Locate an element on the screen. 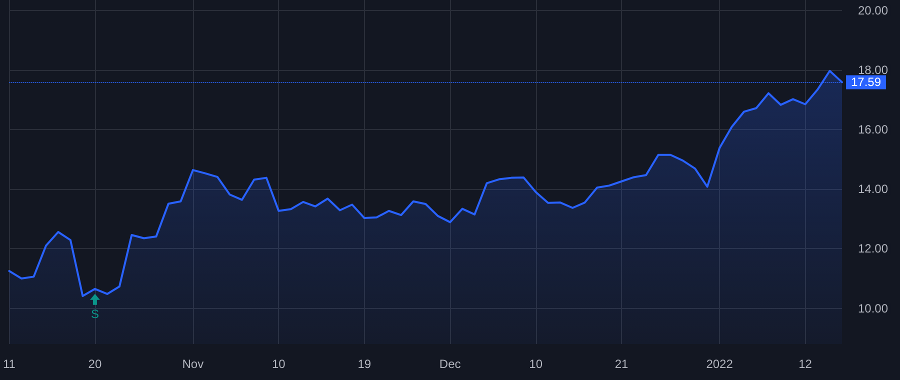 The width and height of the screenshot is (900, 380). x-tick-label: 12 is located at coordinates (805, 364).